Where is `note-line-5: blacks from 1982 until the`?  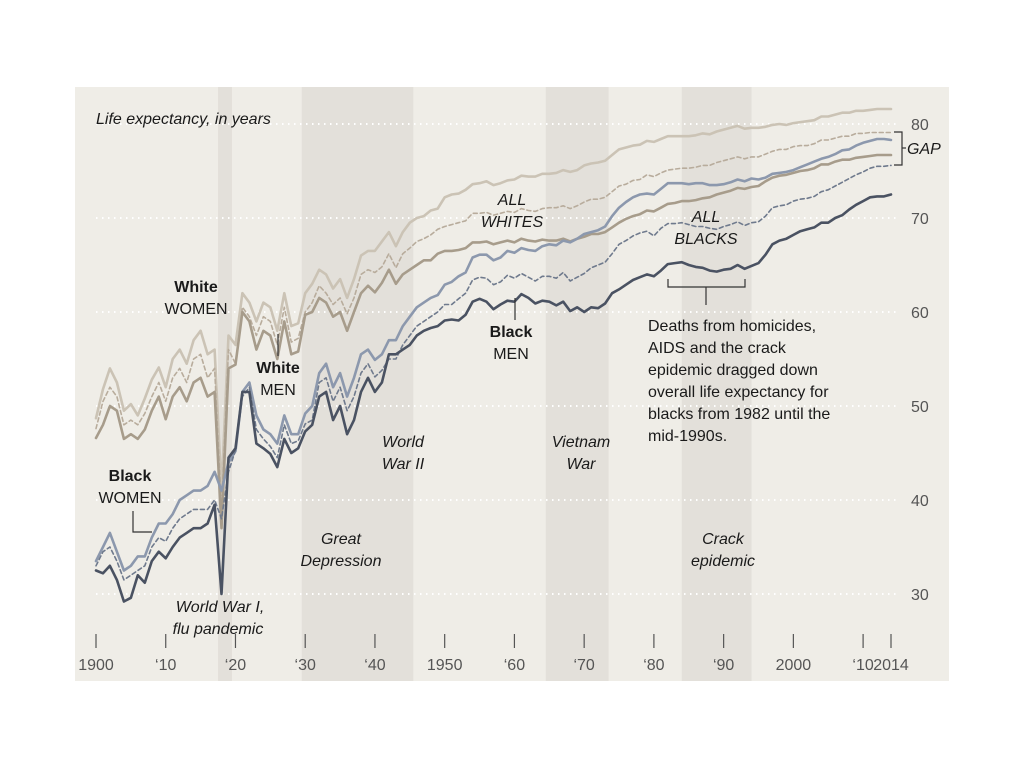 note-line-5: blacks from 1982 until the is located at coordinates (739, 414).